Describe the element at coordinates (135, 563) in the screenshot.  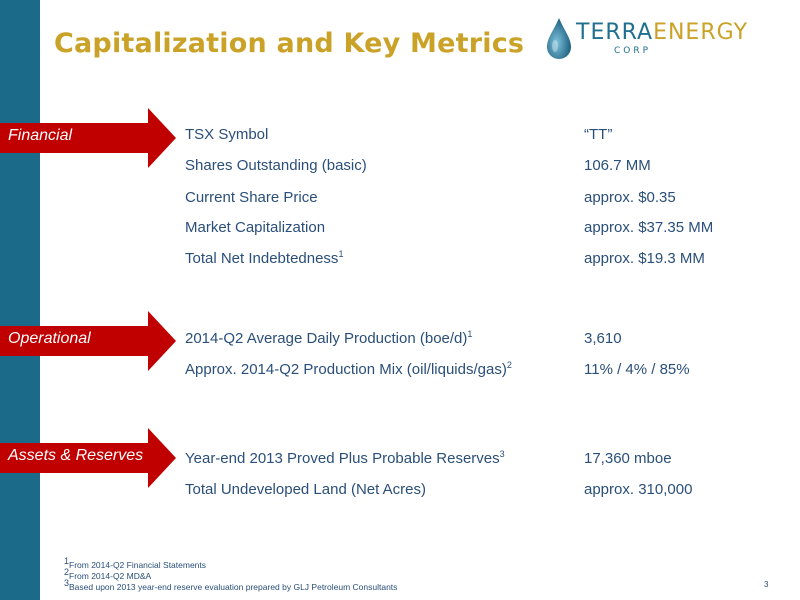
I see `footnote: 1From 2014-Q2 Financial Statements` at that location.